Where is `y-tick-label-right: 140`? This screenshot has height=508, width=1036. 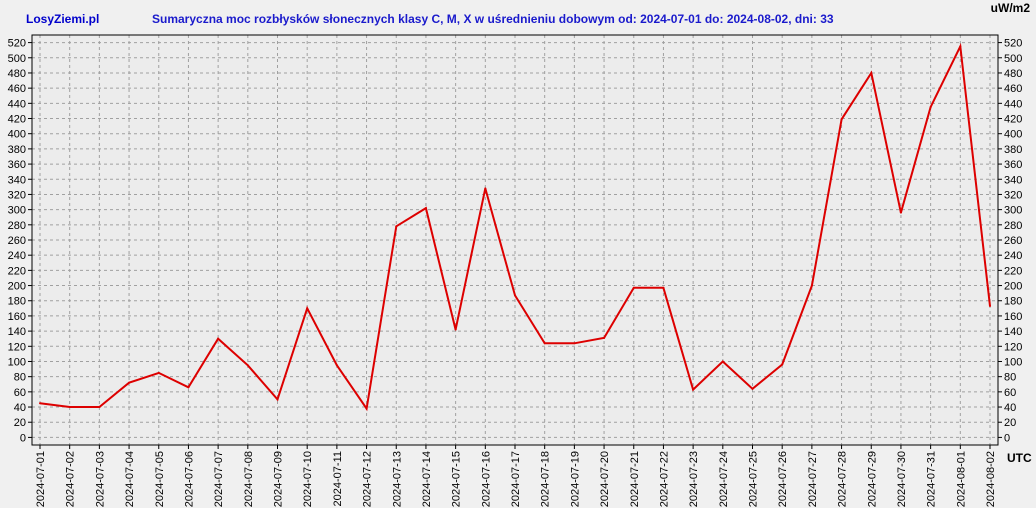 y-tick-label-right: 140 is located at coordinates (1013, 332).